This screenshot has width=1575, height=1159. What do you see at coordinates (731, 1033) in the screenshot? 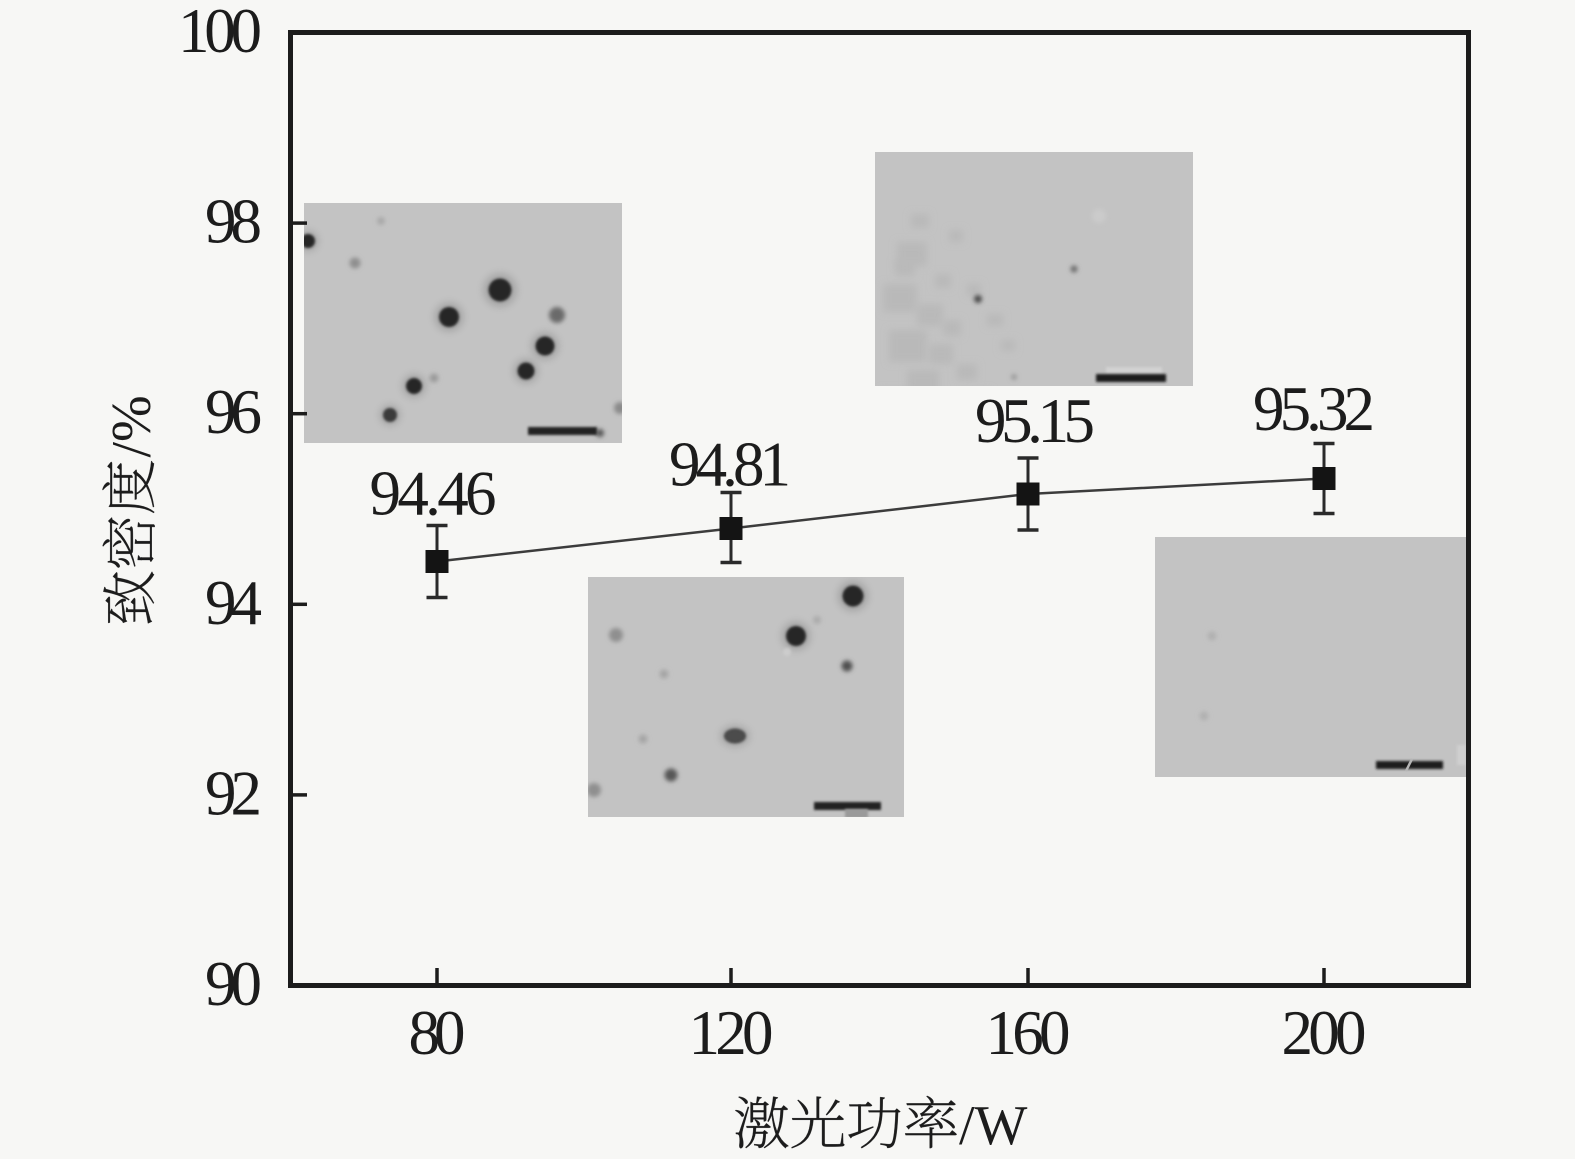
I see `svg-text: 120` at bounding box center [731, 1033].